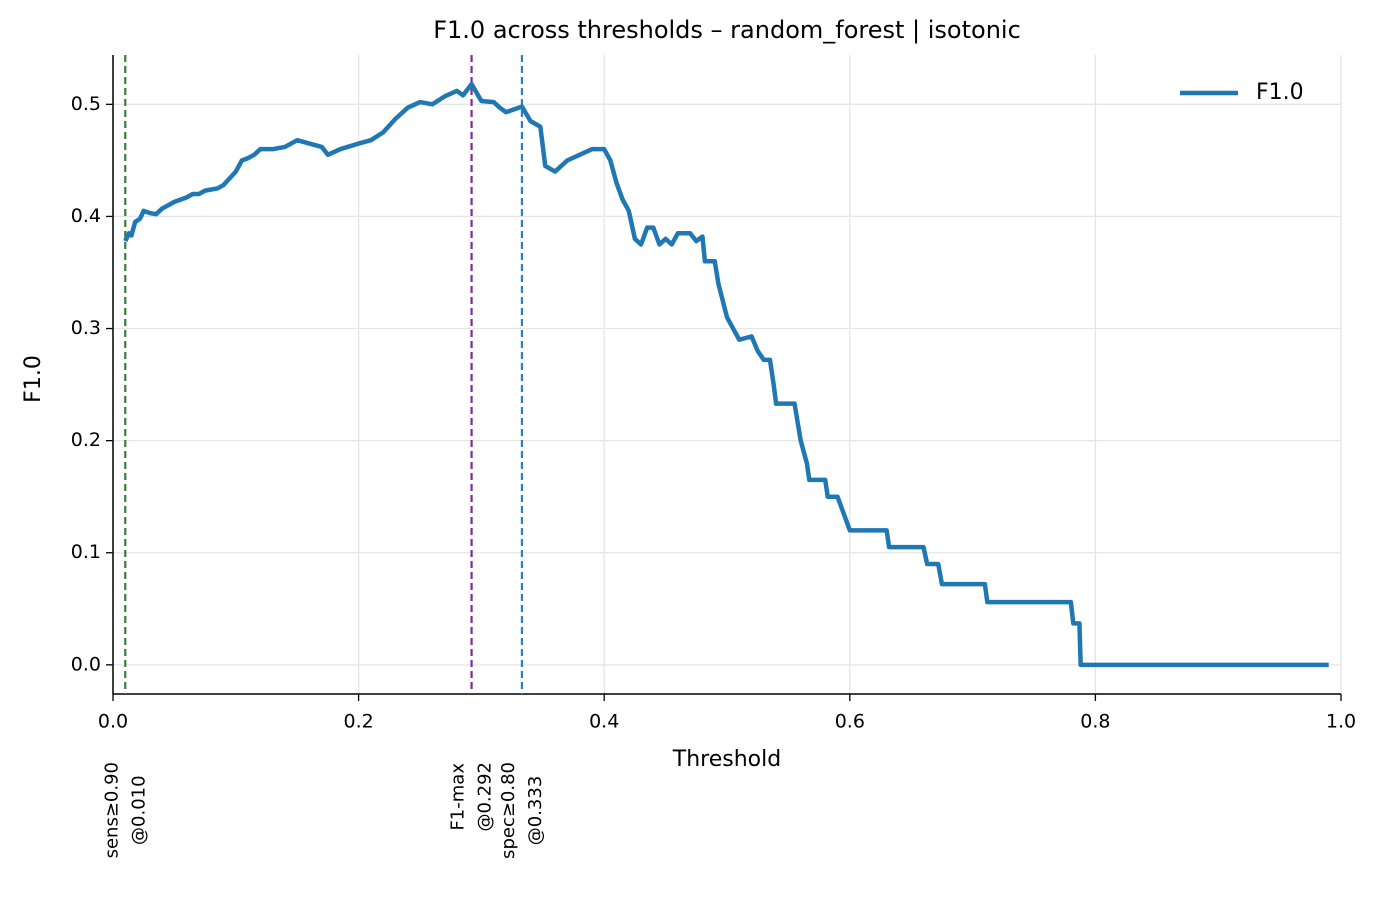 The image size is (1378, 898). Describe the element at coordinates (1280, 92) in the screenshot. I see `legend-label: F1.0` at that location.